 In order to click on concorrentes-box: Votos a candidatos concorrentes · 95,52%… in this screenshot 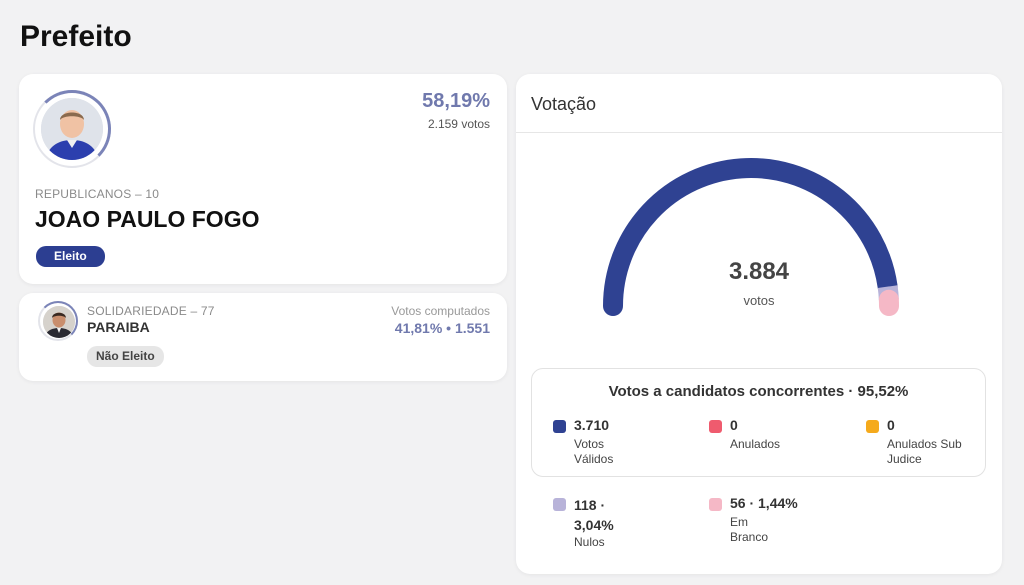, I will do `click(758, 422)`.